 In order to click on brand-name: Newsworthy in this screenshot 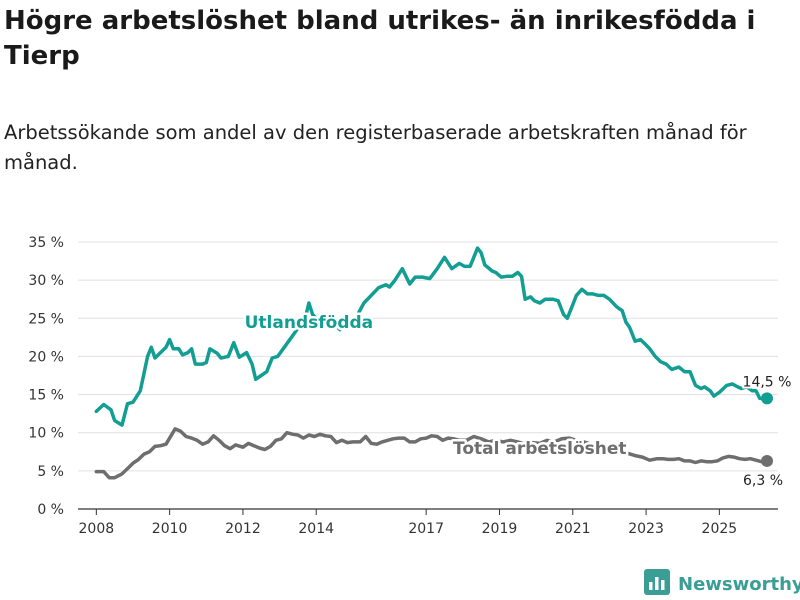, I will do `click(739, 584)`.